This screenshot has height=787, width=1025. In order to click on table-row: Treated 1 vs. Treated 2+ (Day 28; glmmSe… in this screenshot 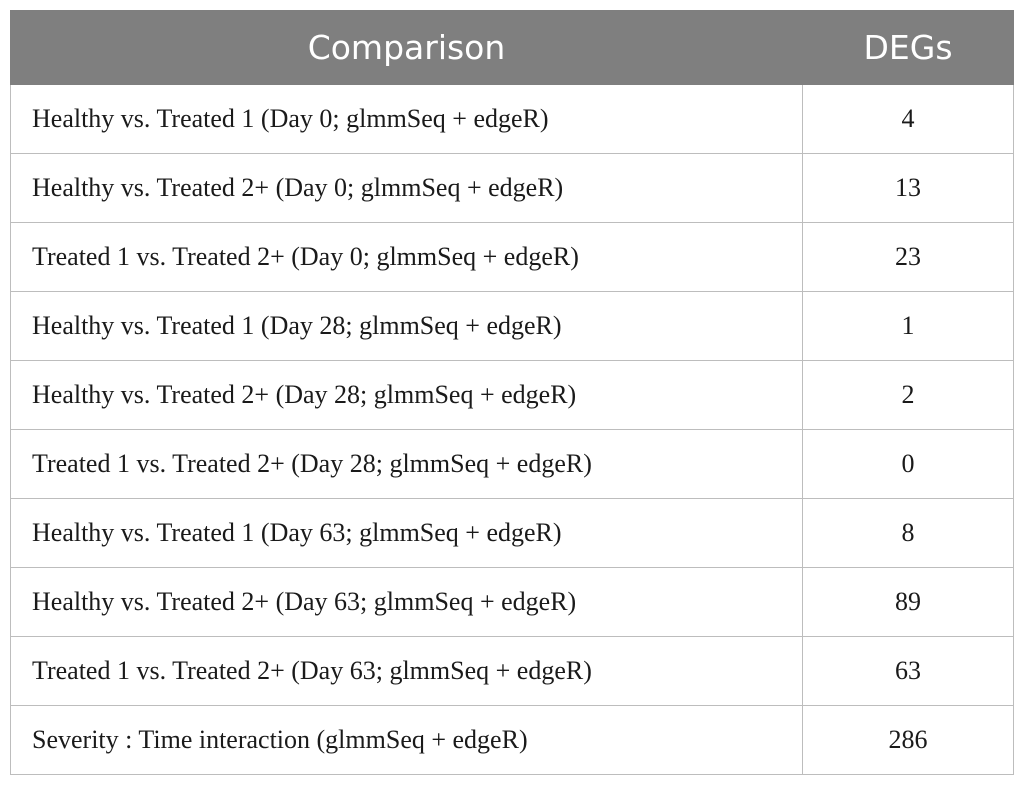, I will do `click(512, 464)`.